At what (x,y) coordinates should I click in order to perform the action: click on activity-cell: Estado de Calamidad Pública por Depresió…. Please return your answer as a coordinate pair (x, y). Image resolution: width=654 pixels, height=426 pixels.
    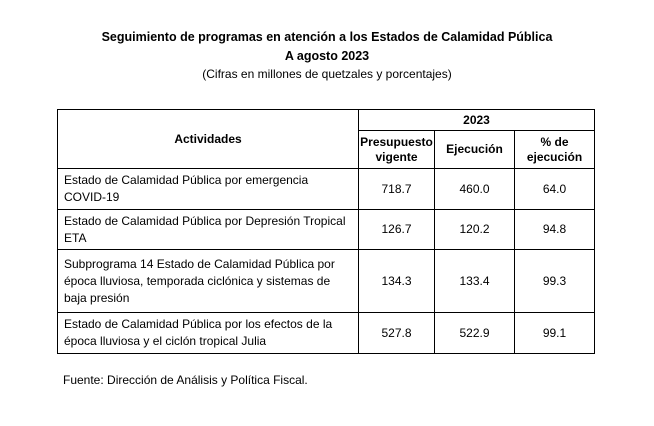
    Looking at the image, I should click on (208, 229).